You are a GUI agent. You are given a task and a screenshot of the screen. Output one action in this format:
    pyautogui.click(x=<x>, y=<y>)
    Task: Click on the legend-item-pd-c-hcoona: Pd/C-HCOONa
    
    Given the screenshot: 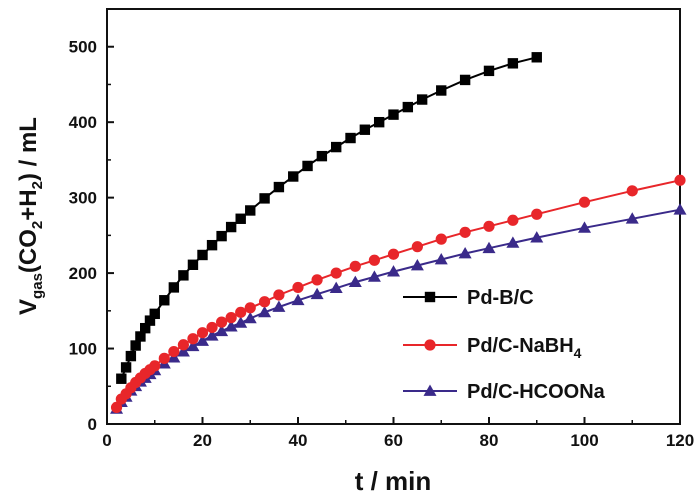 What is the action you would take?
    pyautogui.click(x=504, y=392)
    